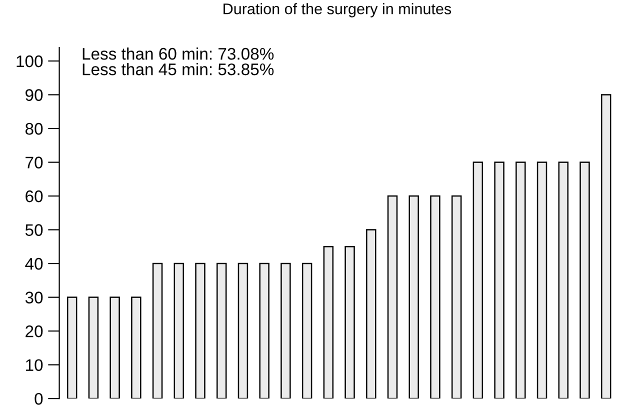 The height and width of the screenshot is (413, 624). I want to click on y-tick-label: 90, so click(34, 95).